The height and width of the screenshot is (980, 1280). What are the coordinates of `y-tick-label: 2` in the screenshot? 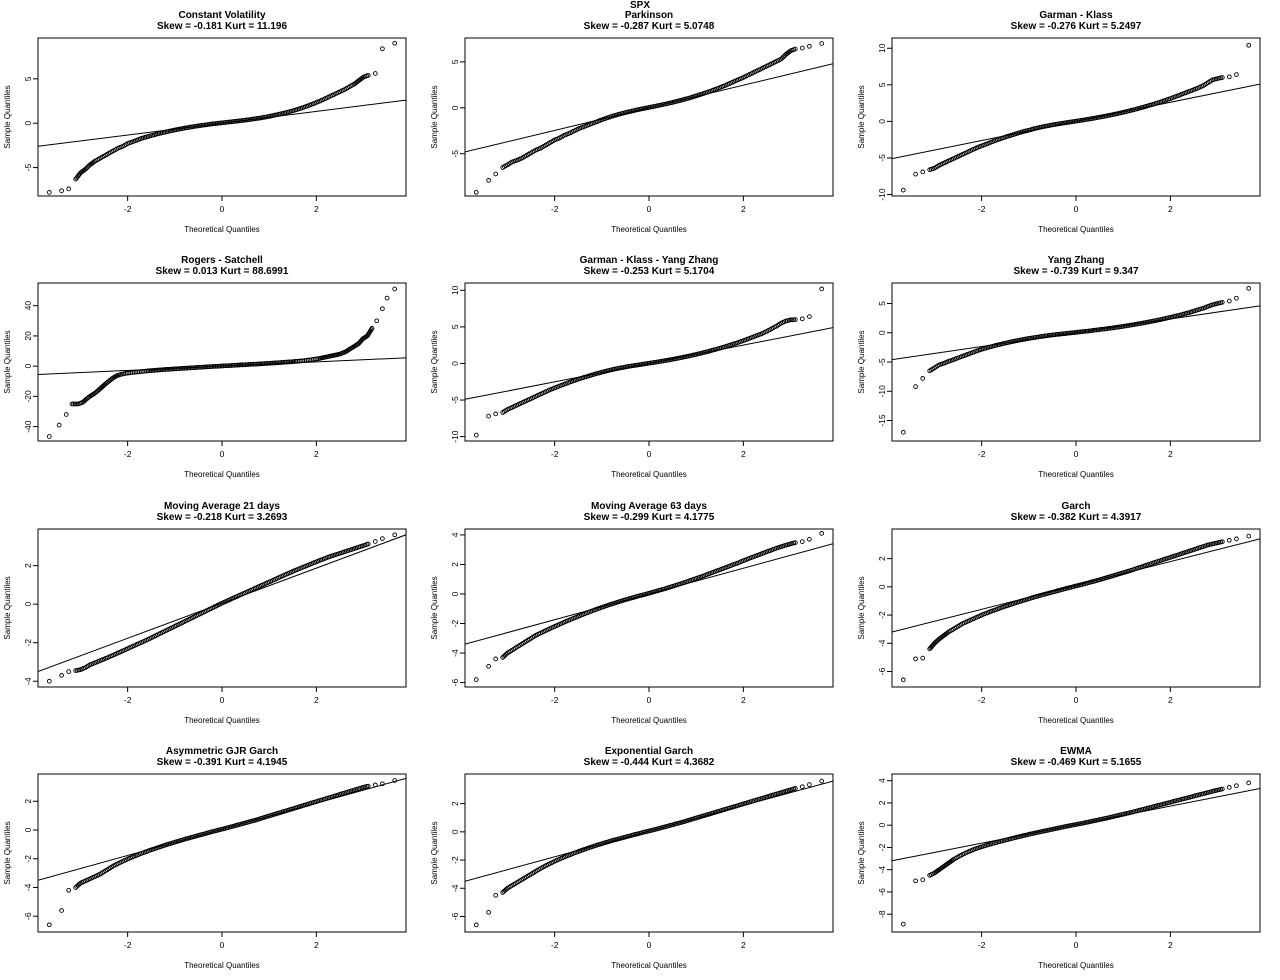 It's located at (455, 803).